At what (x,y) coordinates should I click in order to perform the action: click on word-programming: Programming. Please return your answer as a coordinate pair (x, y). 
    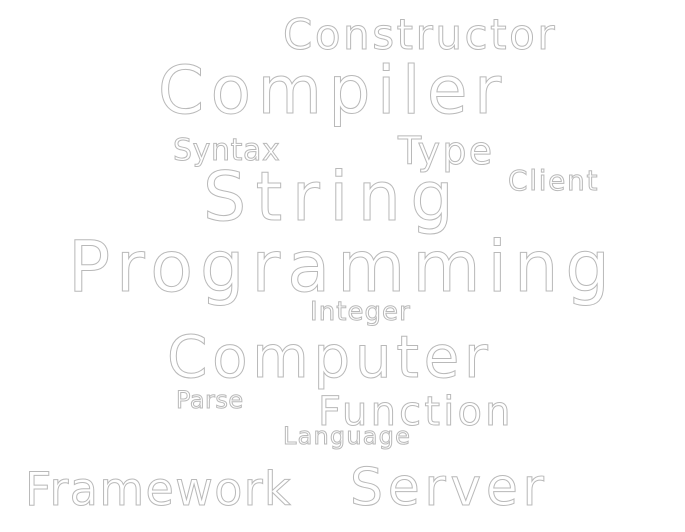
    Looking at the image, I should click on (342, 267).